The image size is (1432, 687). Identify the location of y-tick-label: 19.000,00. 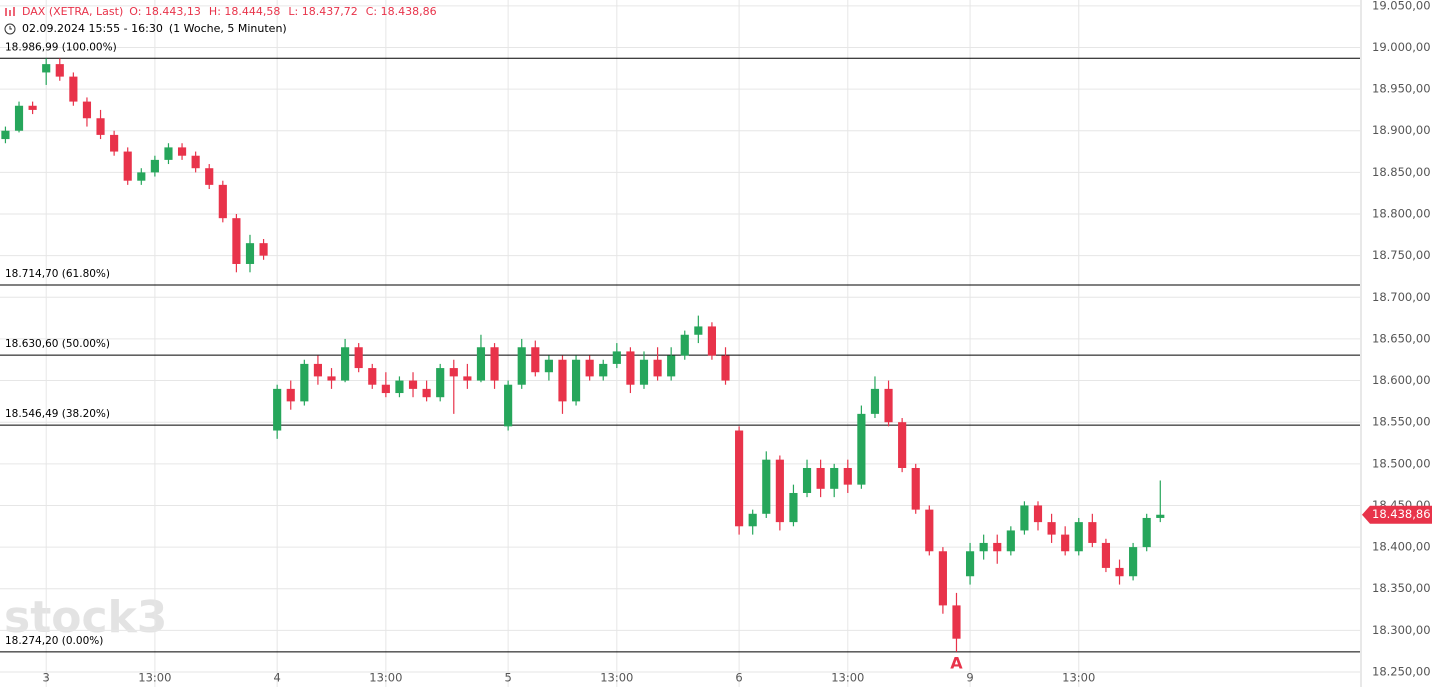
(1401, 47).